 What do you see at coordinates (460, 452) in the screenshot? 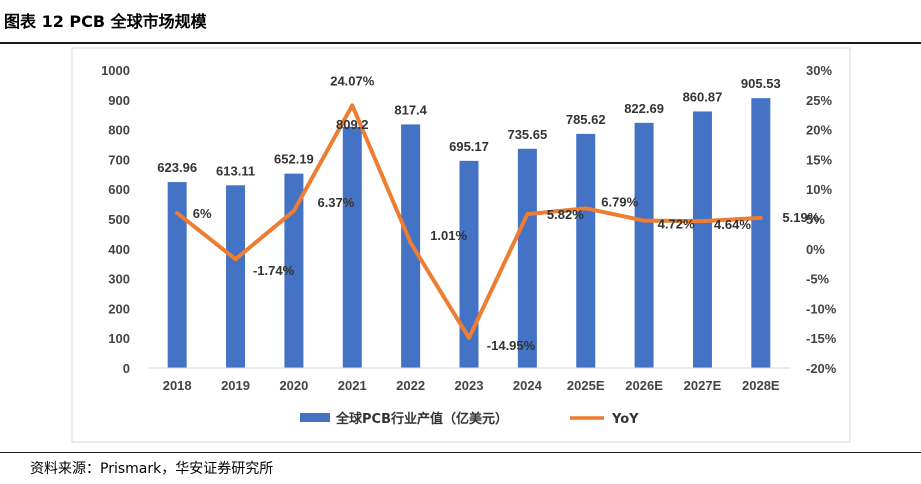
I see `source-rule` at bounding box center [460, 452].